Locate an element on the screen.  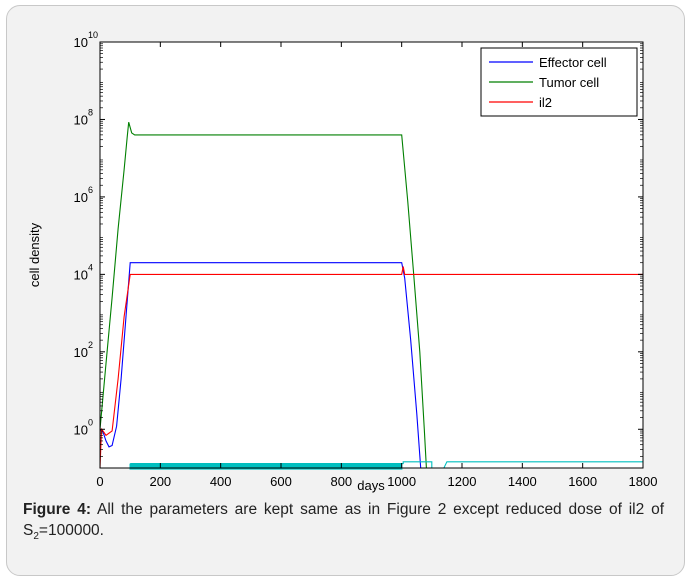
caption-text-end: =100000. is located at coordinates (71, 530).